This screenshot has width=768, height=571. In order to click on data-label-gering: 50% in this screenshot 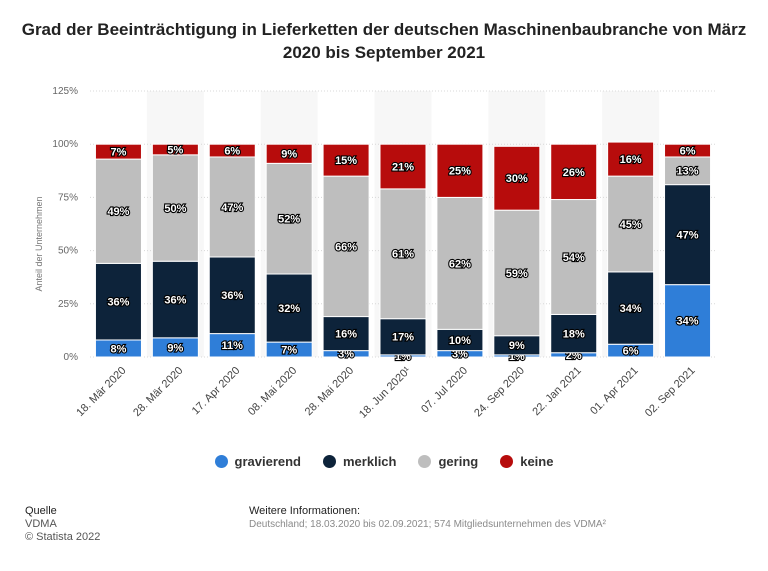, I will do `click(175, 209)`.